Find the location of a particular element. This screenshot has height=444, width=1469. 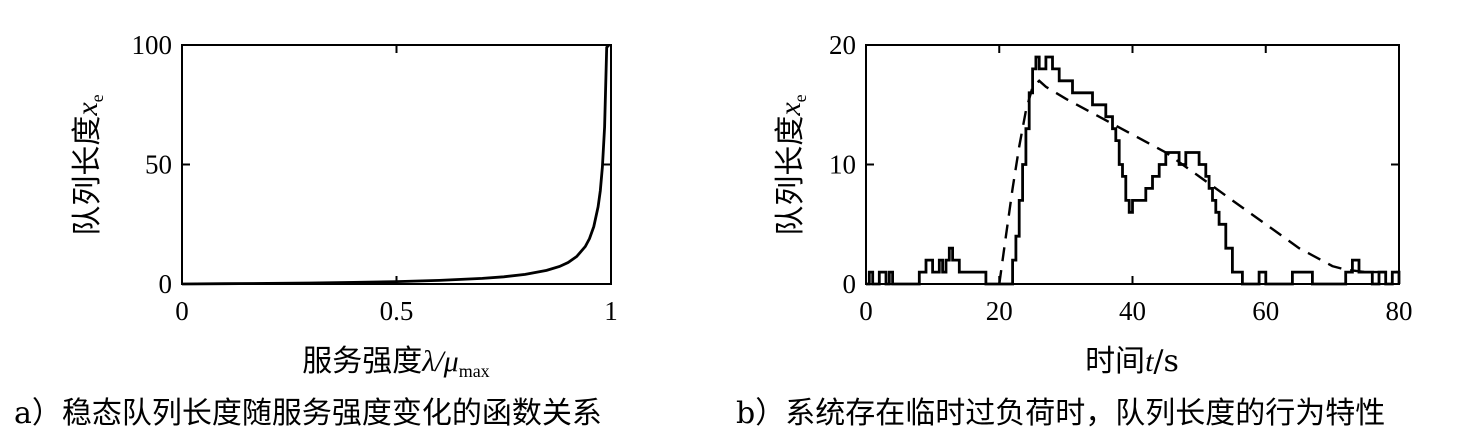

y-tick-label-2: 100 is located at coordinates (152, 45).